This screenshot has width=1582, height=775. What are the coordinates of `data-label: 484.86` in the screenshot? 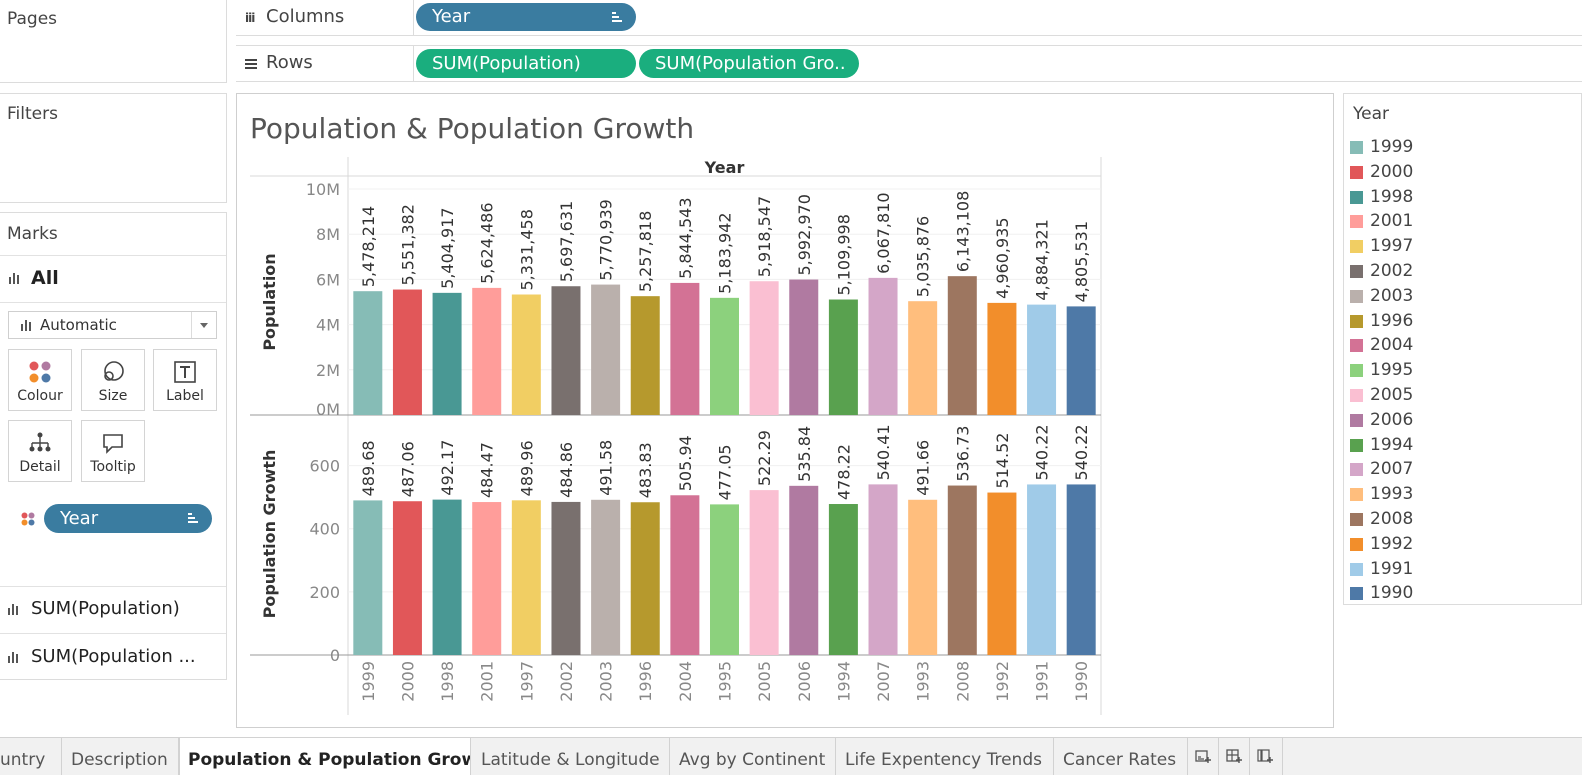 It's located at (566, 470).